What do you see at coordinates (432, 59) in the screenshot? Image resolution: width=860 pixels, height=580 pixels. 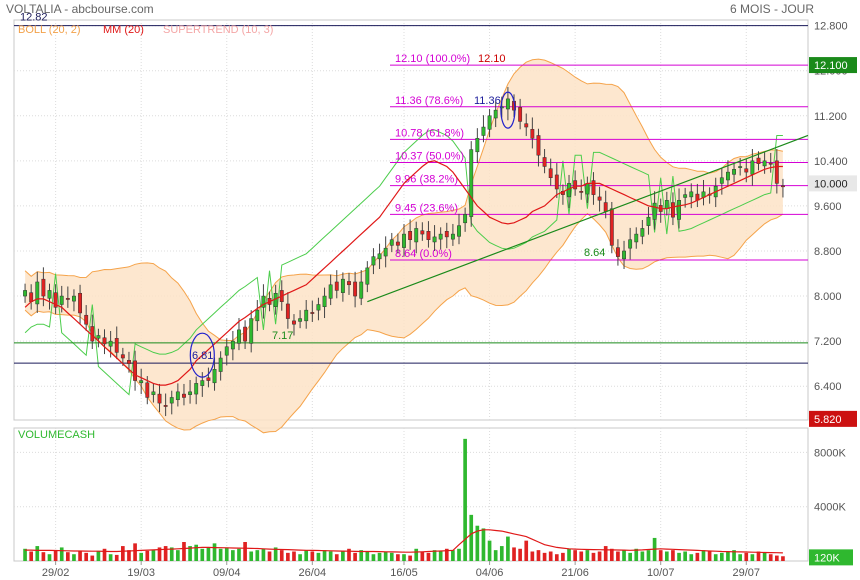 I see `fibo-label: 12.10 (100.0%)` at bounding box center [432, 59].